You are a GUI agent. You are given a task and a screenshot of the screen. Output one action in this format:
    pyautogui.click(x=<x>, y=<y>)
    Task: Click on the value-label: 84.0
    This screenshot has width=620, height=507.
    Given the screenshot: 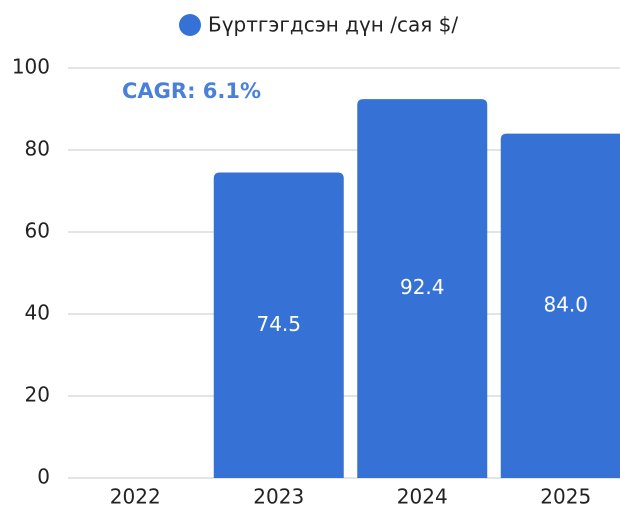 What is the action you would take?
    pyautogui.click(x=565, y=304)
    